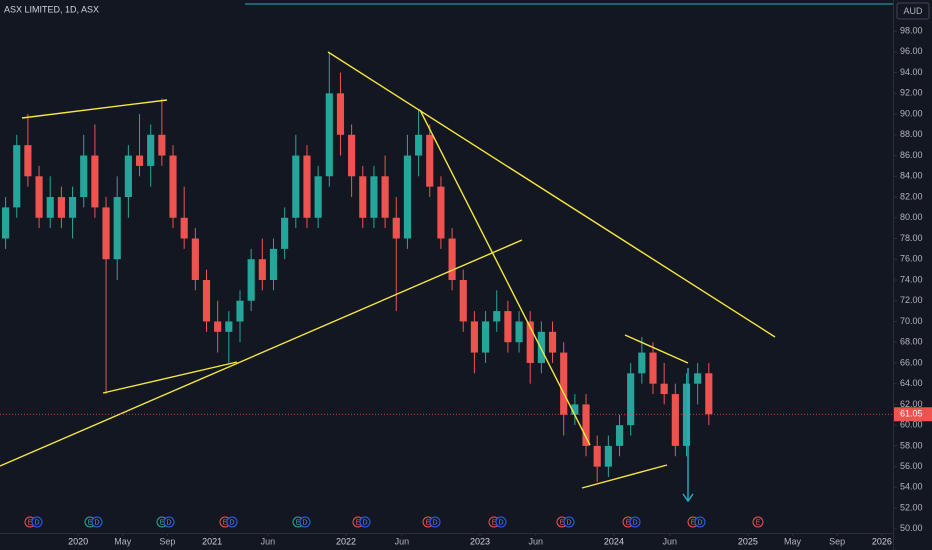  I want to click on y-tick-label: 58.00, so click(911, 445).